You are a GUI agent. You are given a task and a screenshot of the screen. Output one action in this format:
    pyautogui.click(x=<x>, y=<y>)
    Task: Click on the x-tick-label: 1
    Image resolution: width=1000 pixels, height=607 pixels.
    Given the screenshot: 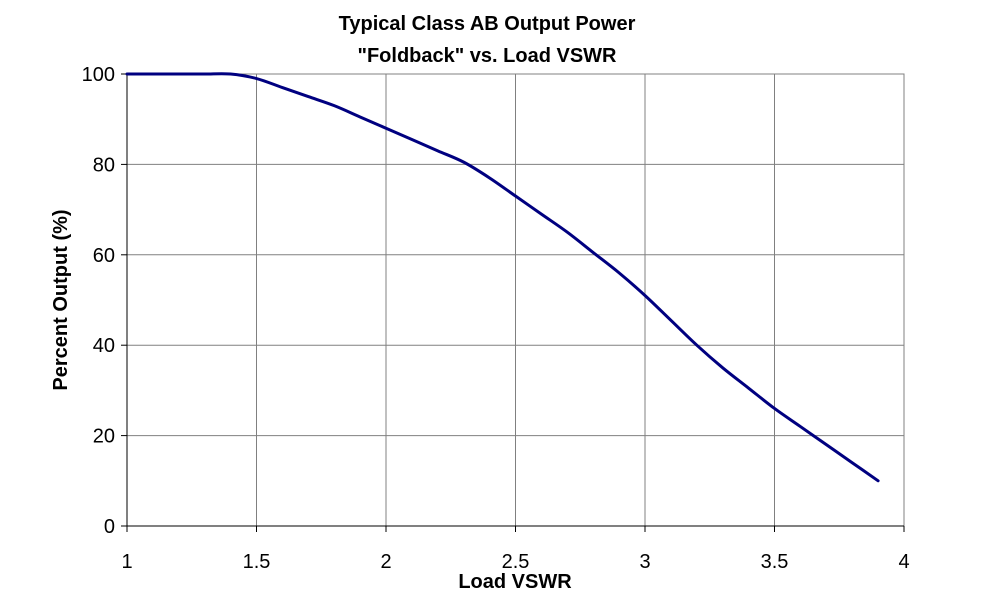 What is the action you would take?
    pyautogui.click(x=126, y=562)
    